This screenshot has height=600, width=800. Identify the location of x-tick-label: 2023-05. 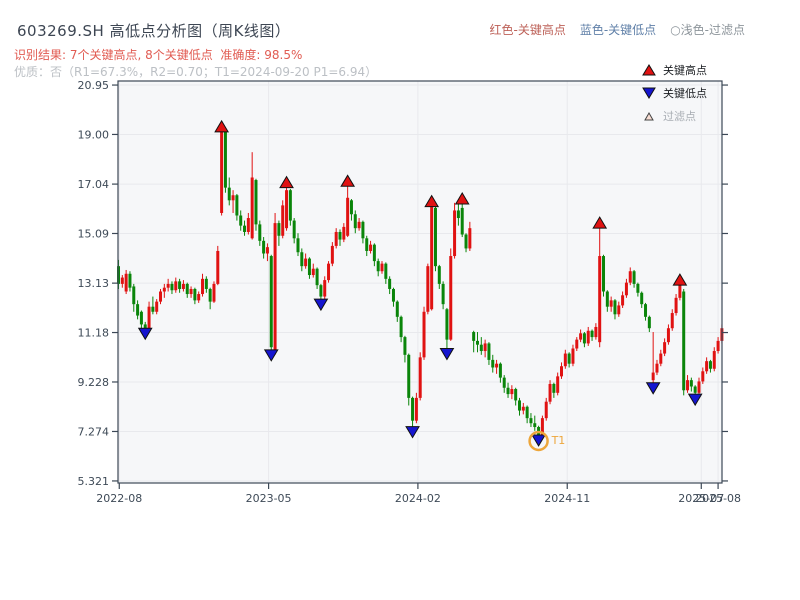
(269, 498).